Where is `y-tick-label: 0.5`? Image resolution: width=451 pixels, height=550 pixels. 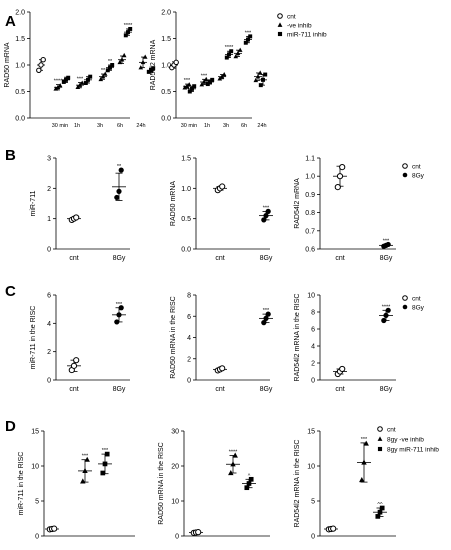
y-tick-label: 0.5 is located at coordinates (186, 219).